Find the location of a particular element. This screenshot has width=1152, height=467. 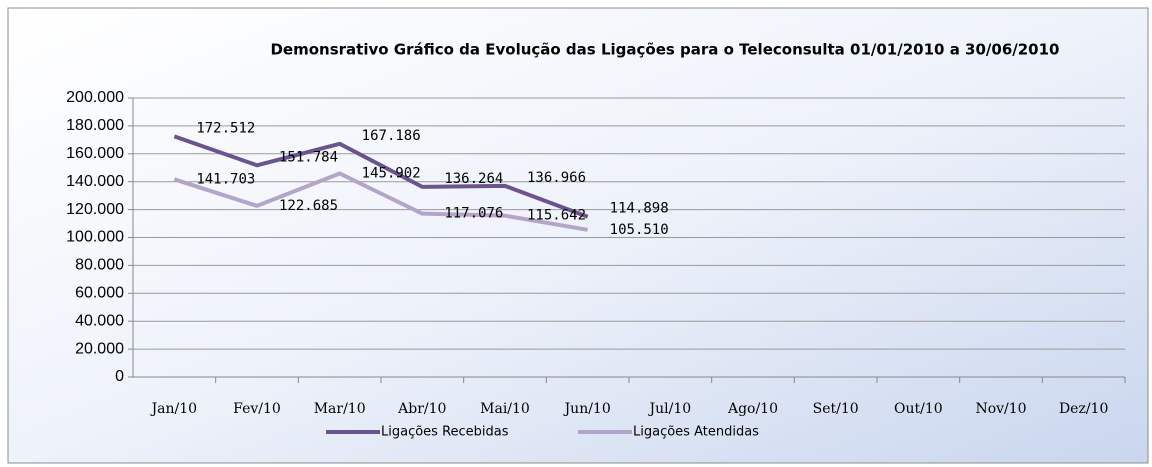

value-label: 141.703 is located at coordinates (225, 179).